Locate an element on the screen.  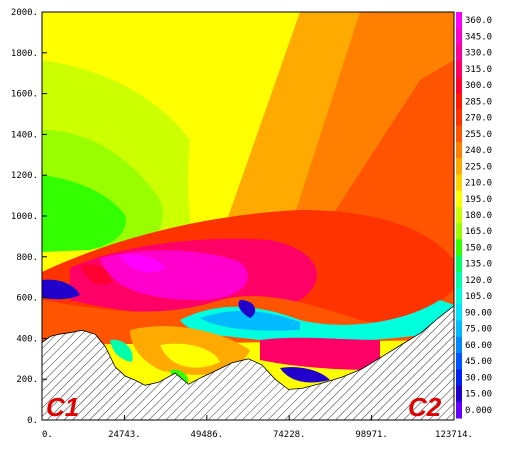
colorbar-label: 105.0 is located at coordinates (478, 297).